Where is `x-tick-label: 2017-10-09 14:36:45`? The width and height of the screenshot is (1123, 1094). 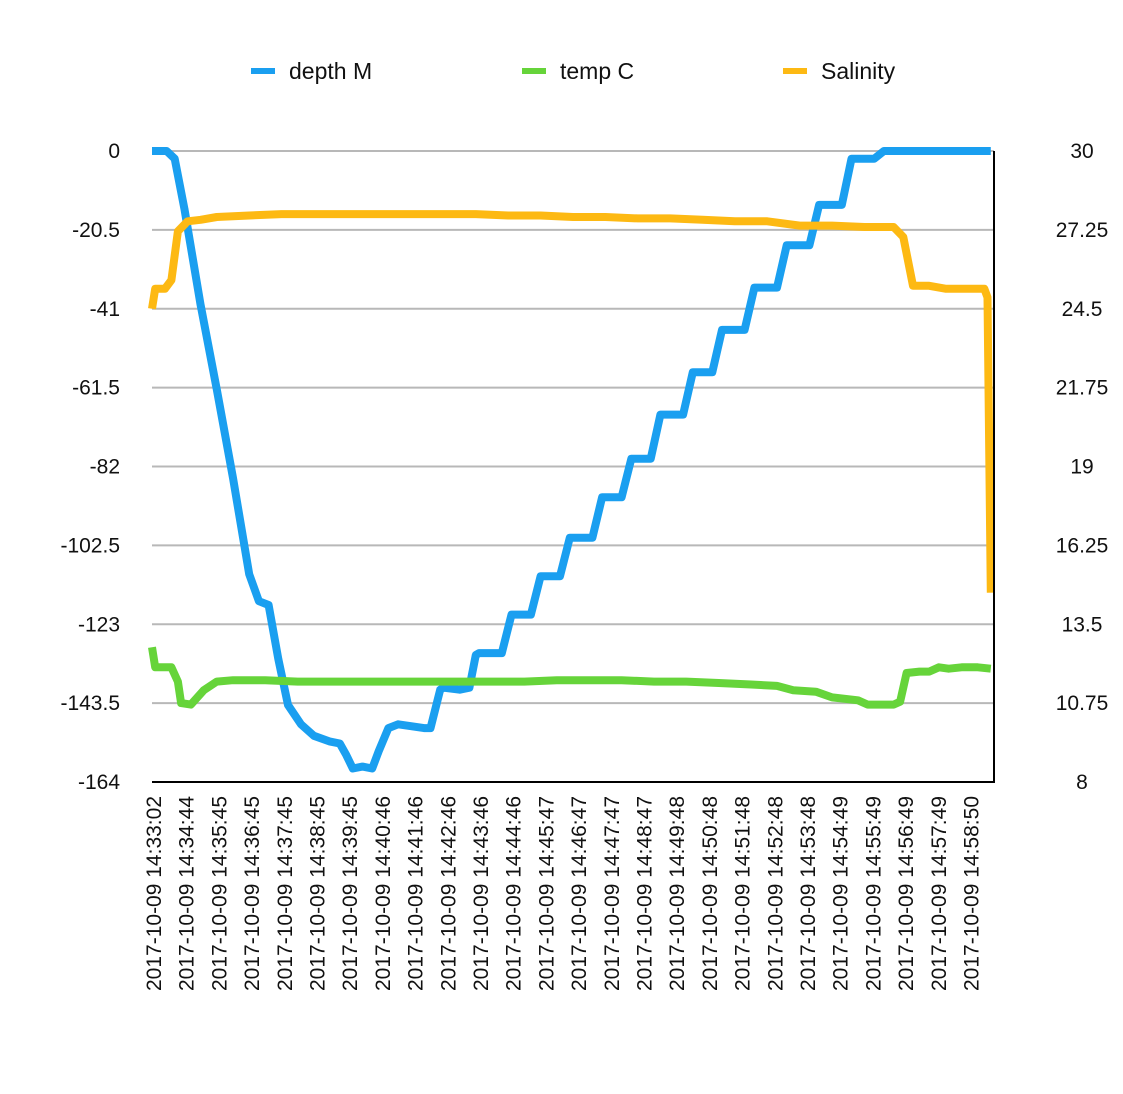
x-tick-label: 2017-10-09 14:36:45 is located at coordinates (252, 893).